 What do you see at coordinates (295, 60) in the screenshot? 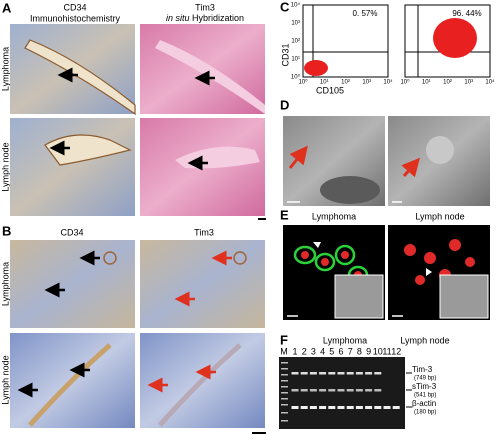
I see `y-tick-label: 10¹` at bounding box center [295, 60].